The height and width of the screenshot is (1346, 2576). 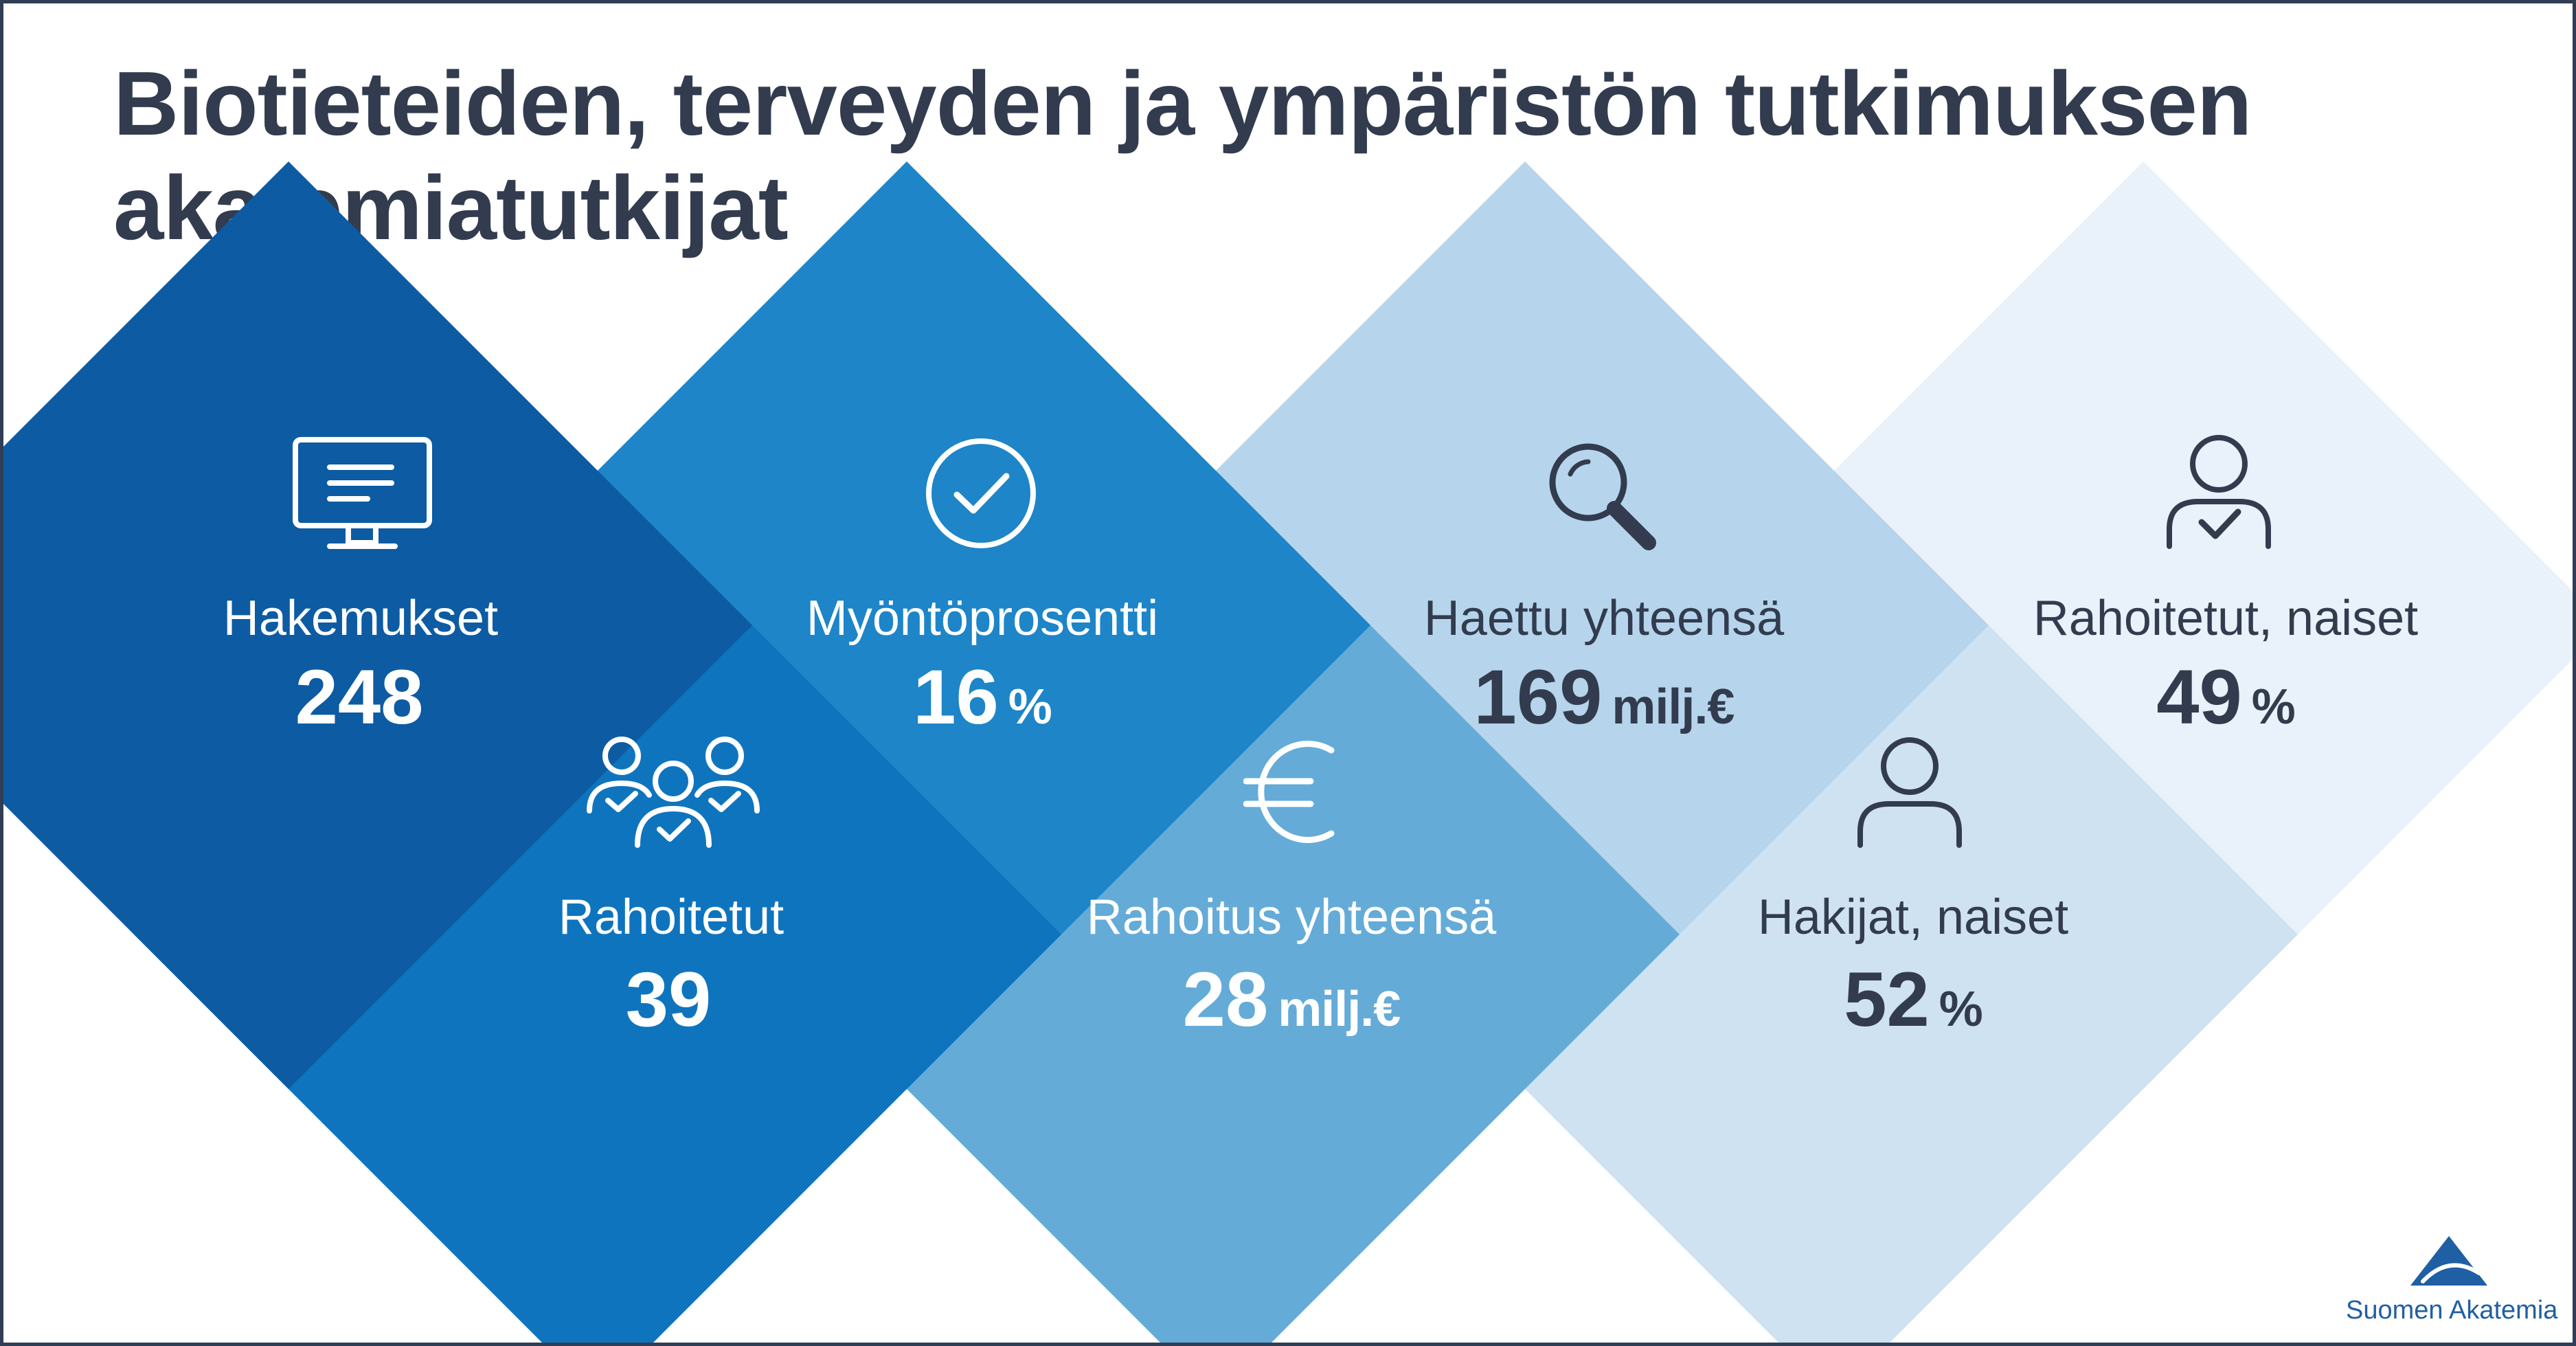 What do you see at coordinates (1602, 496) in the screenshot?
I see `search-icon` at bounding box center [1602, 496].